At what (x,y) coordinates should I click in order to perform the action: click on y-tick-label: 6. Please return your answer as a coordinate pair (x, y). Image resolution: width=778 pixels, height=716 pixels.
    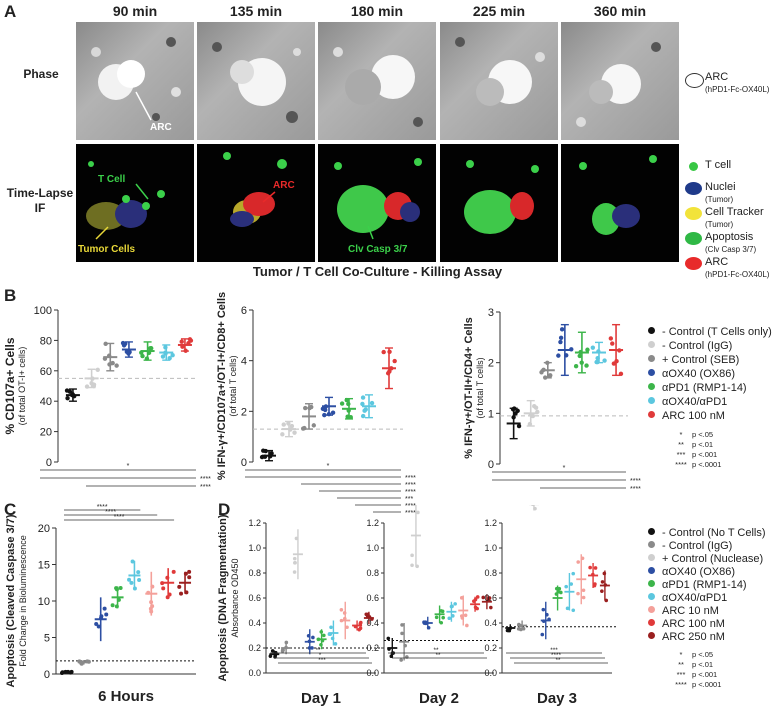
    Looking at the image, I should click on (244, 311).